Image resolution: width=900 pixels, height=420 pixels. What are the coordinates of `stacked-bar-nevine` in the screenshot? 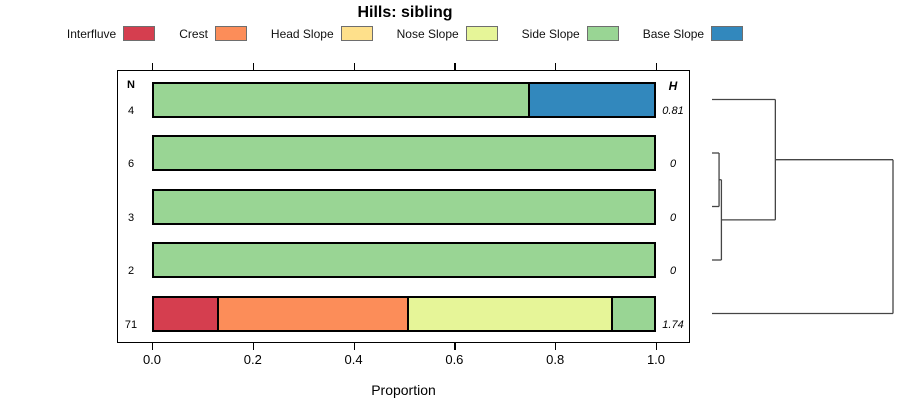 It's located at (404, 206).